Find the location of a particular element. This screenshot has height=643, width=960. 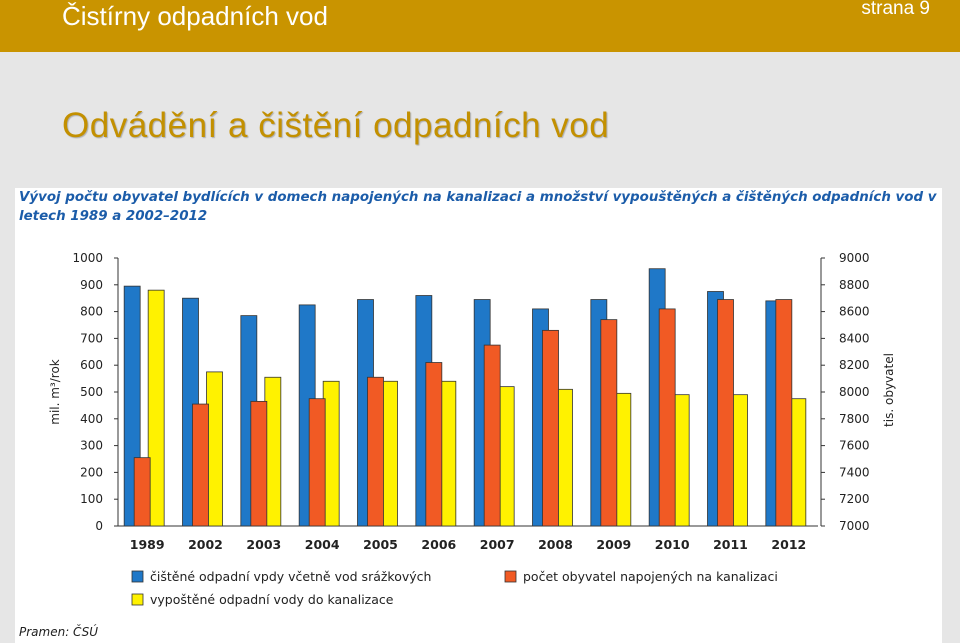

category-label: 2002 is located at coordinates (205, 544).